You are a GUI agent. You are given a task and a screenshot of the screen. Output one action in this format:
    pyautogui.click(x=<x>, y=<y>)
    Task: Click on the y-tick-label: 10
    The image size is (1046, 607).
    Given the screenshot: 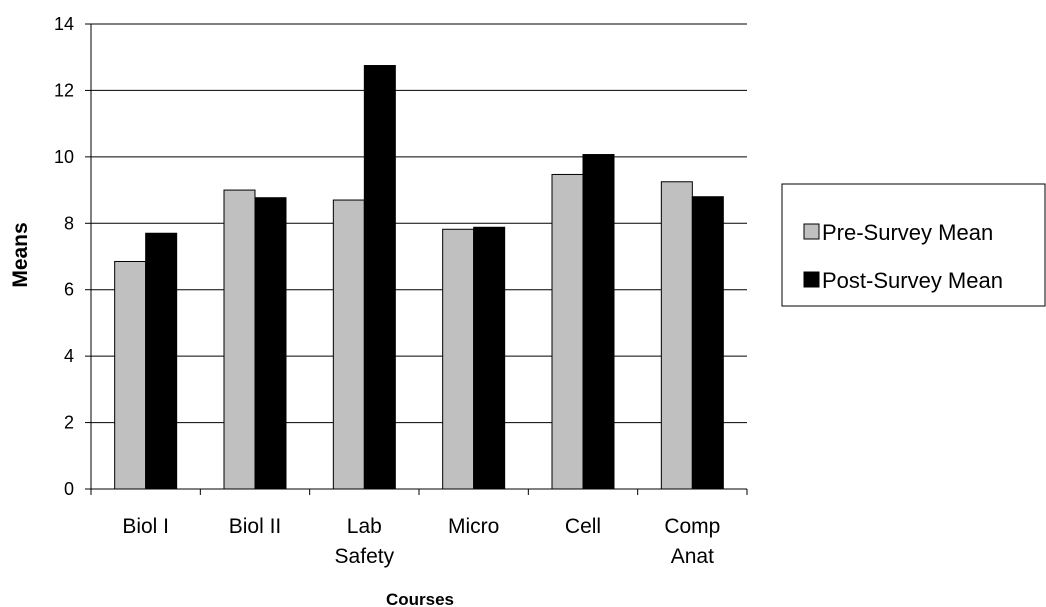 What is the action you would take?
    pyautogui.click(x=64, y=157)
    